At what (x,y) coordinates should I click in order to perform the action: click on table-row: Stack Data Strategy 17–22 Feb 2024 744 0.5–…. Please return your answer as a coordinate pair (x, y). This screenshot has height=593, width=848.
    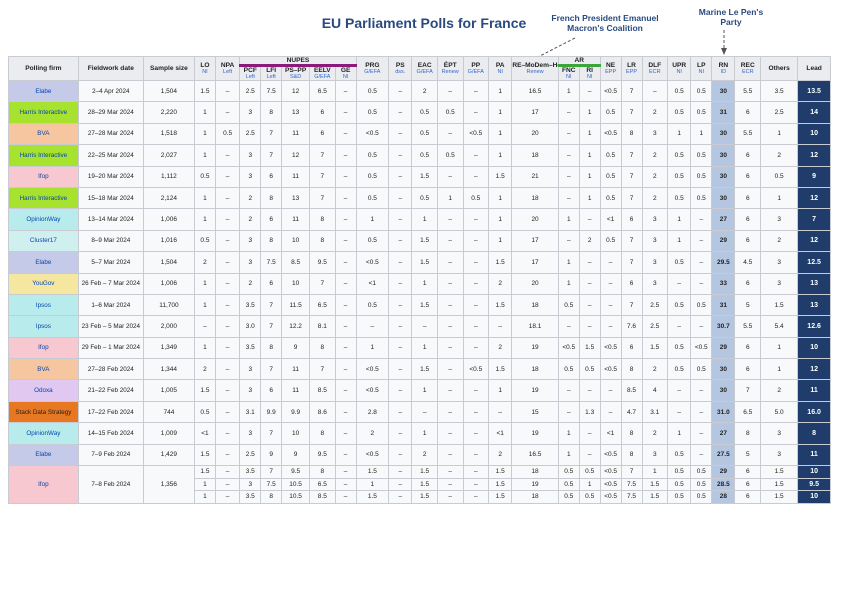
    Looking at the image, I should click on (419, 412).